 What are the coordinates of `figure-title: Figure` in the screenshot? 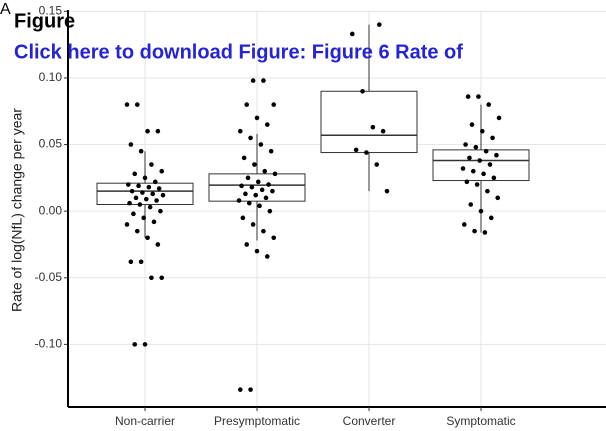 It's located at (44, 21).